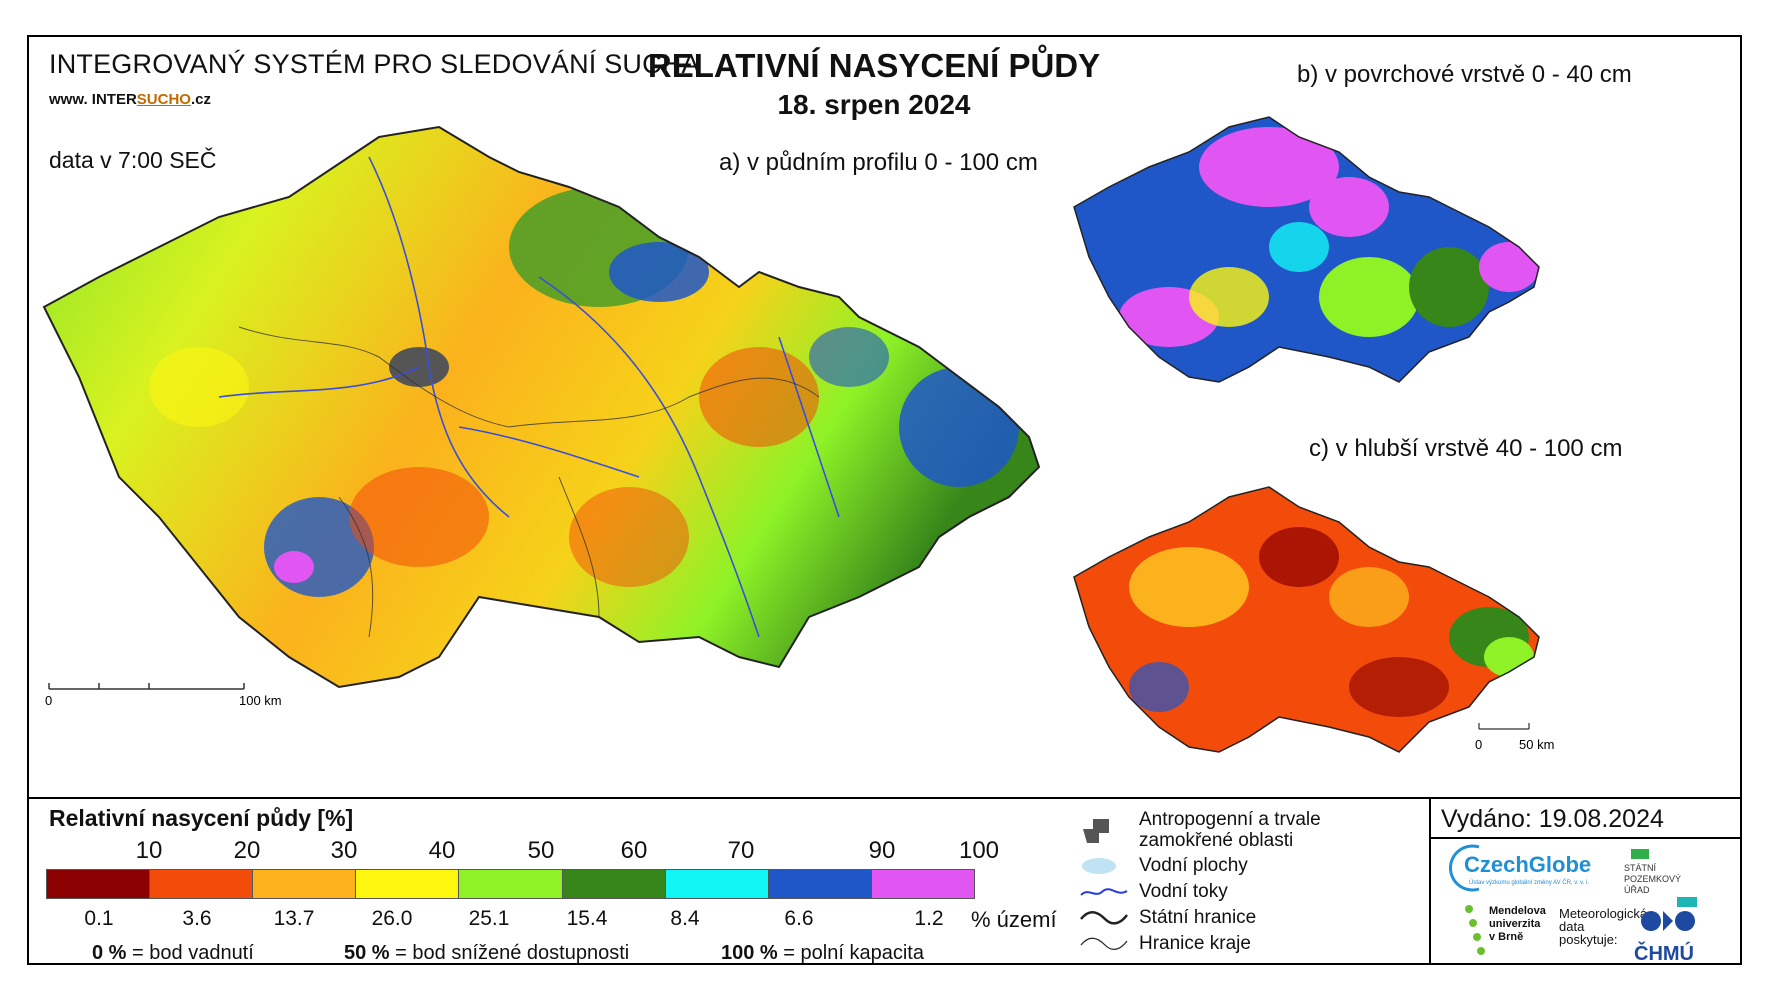  I want to click on percent-value: 25.1, so click(489, 918).